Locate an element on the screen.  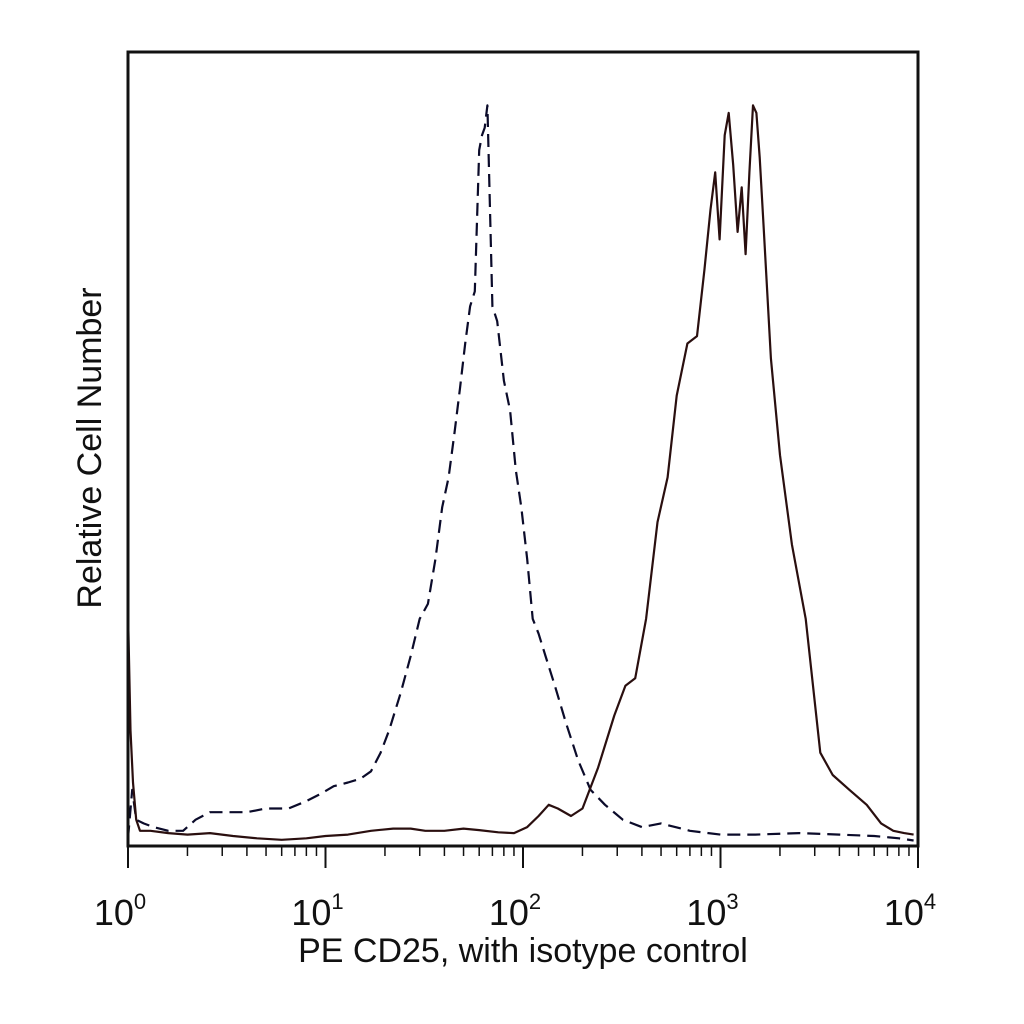
x-tick-label-exponent: 1 is located at coordinates (337, 901).